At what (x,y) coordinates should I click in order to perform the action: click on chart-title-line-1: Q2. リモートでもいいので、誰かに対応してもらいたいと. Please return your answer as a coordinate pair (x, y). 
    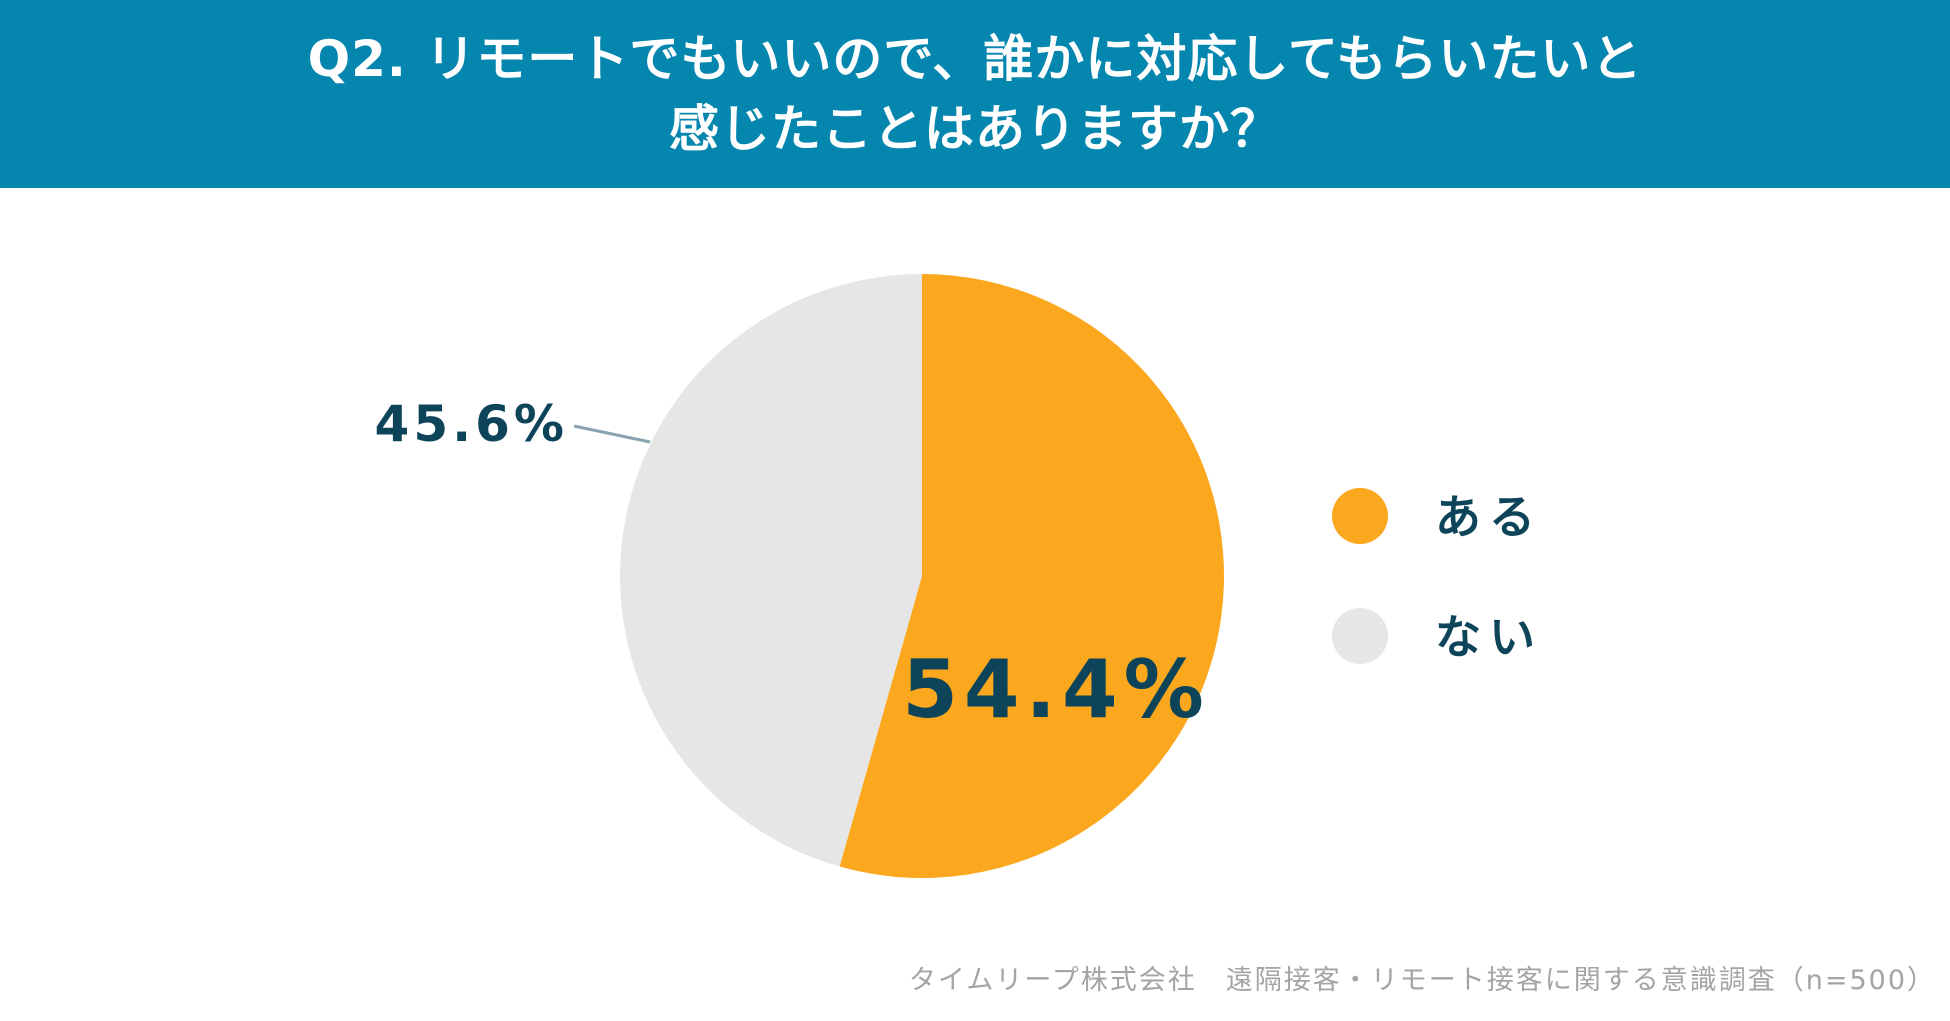
    Looking at the image, I should click on (975, 59).